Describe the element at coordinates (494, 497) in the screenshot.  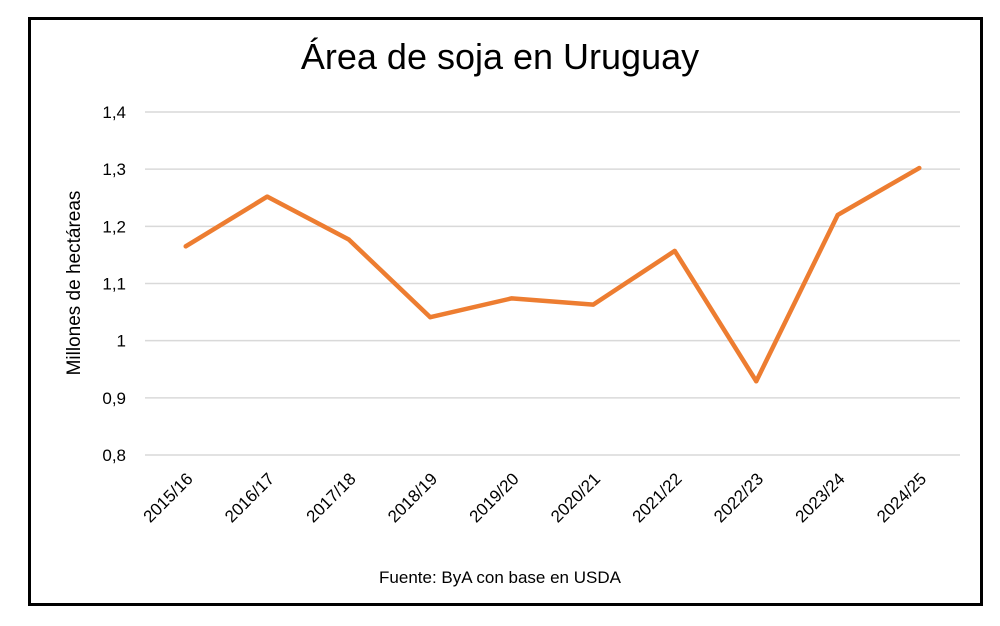
I see `x-tick-label: 2019/20` at that location.